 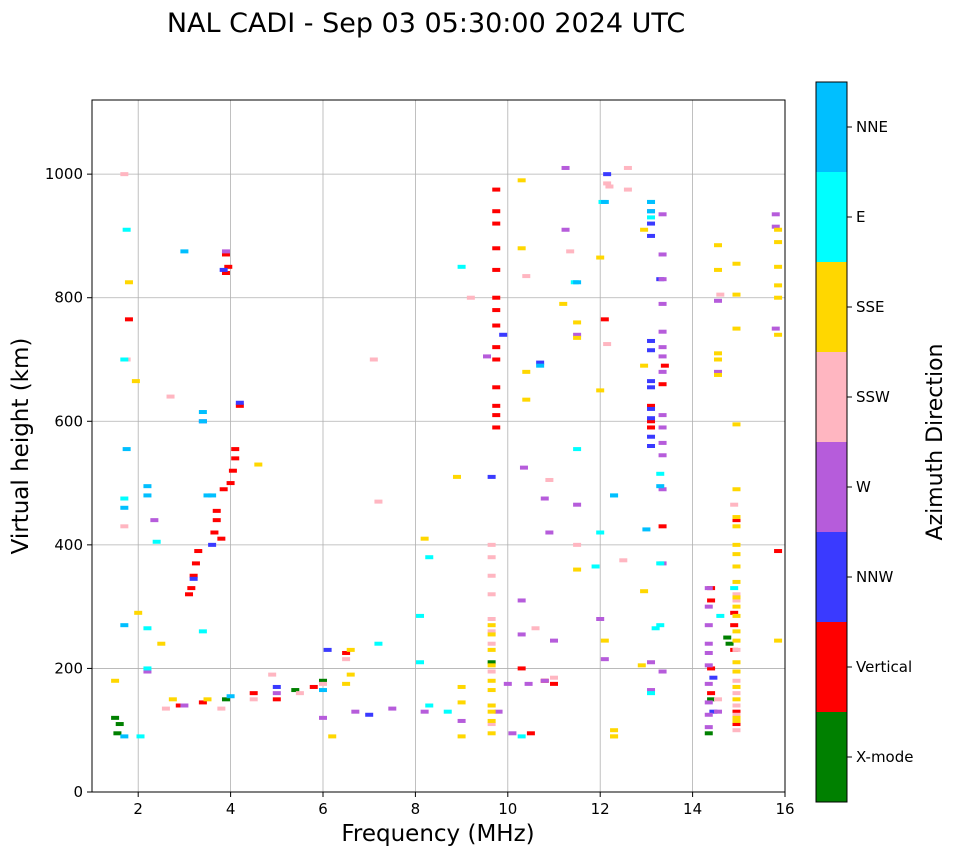 I want to click on y-tick-label: 0, so click(x=78, y=792).